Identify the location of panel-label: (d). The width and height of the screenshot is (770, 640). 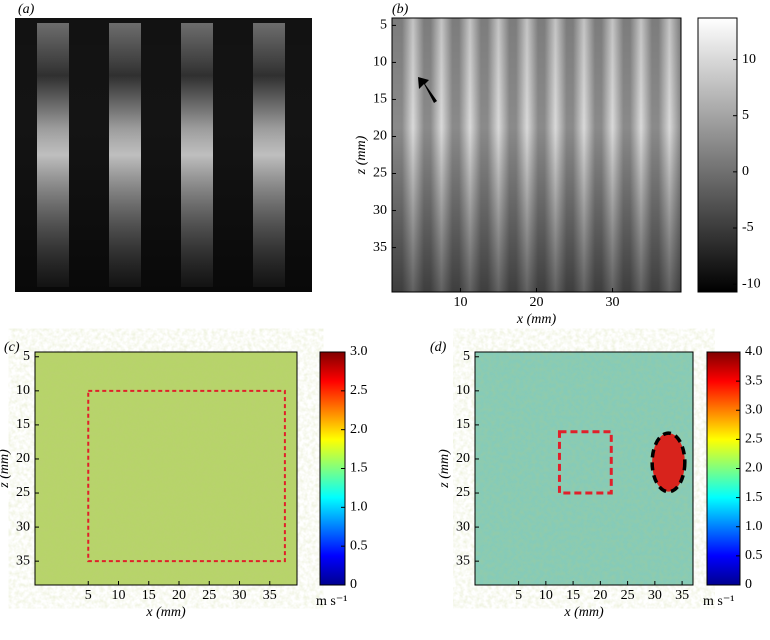
(438, 347).